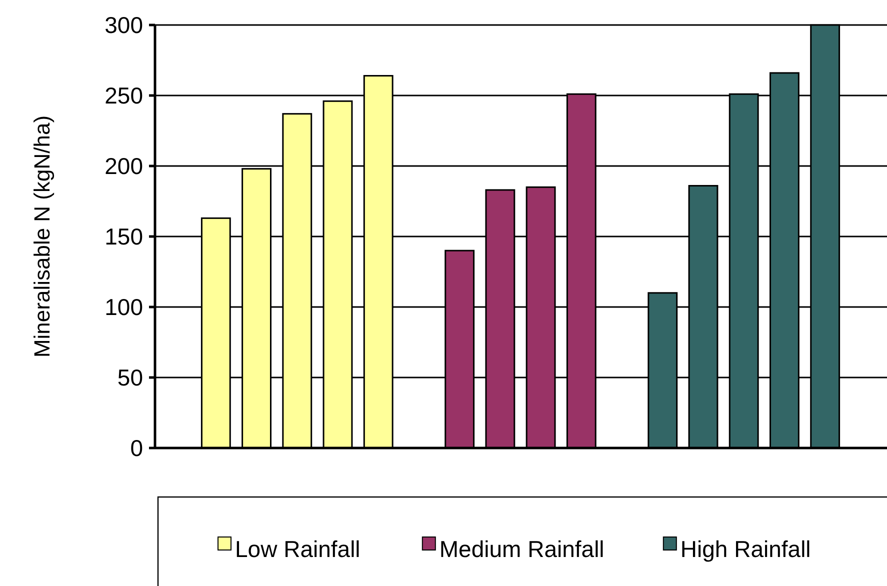 The height and width of the screenshot is (586, 887). Describe the element at coordinates (123, 237) in the screenshot. I see `y-tick-label: 150` at that location.